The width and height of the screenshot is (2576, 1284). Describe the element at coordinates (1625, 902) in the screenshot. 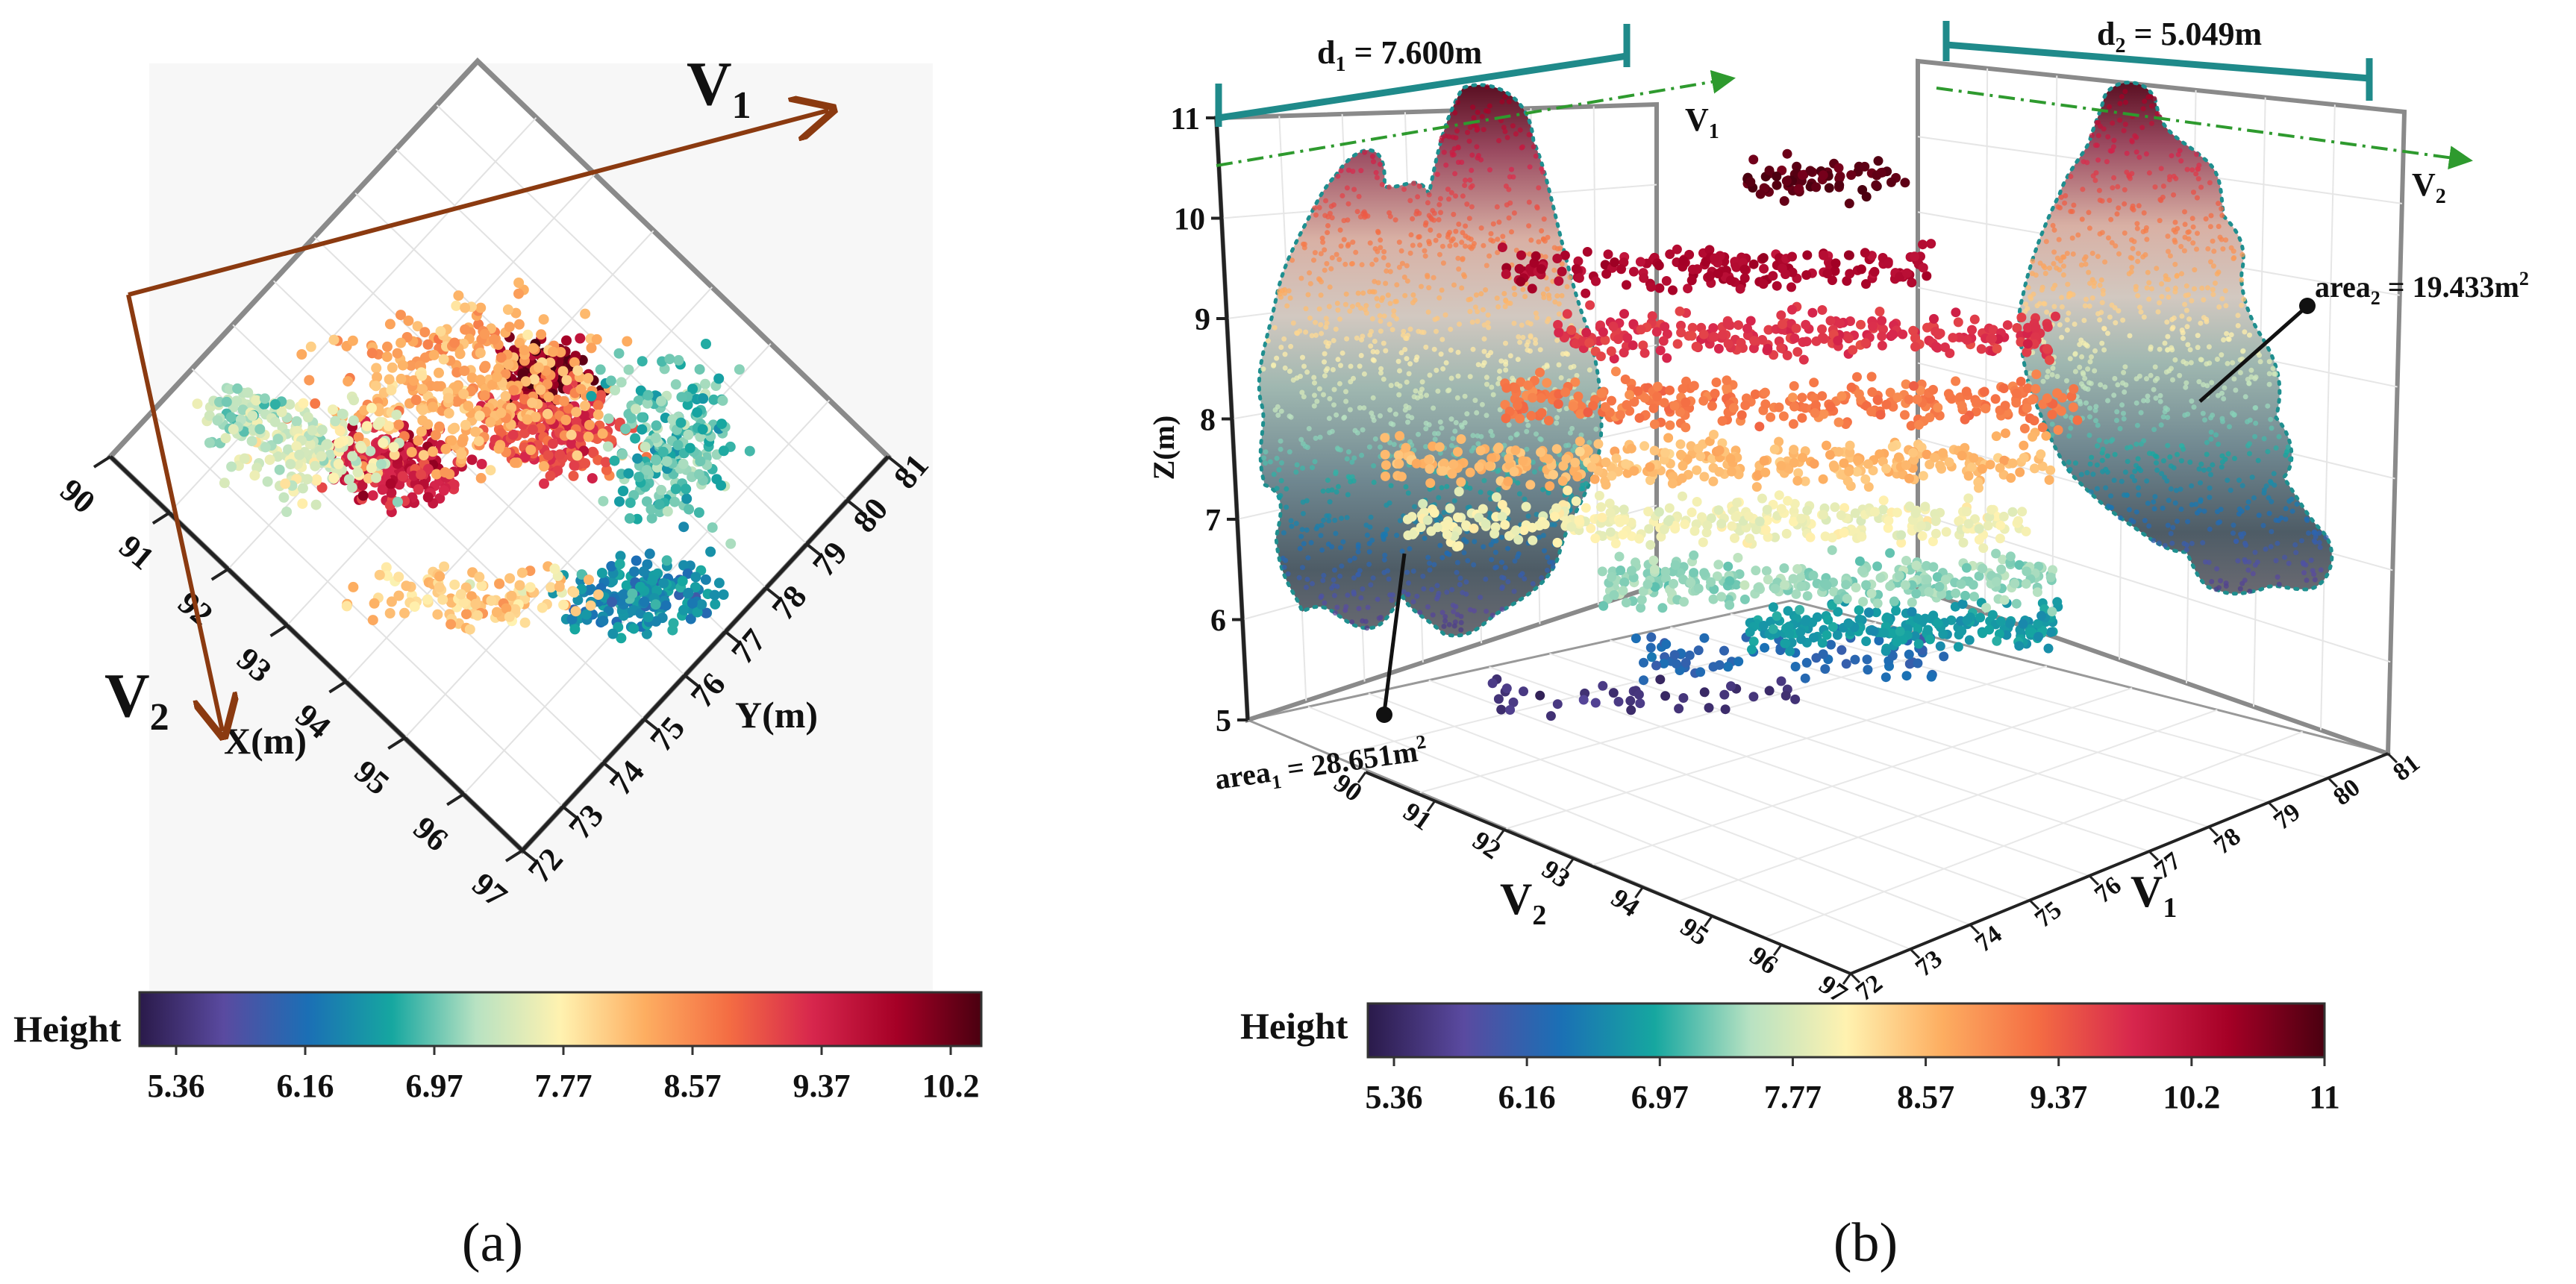

I see `panel-b-x-tick-label: 94` at that location.